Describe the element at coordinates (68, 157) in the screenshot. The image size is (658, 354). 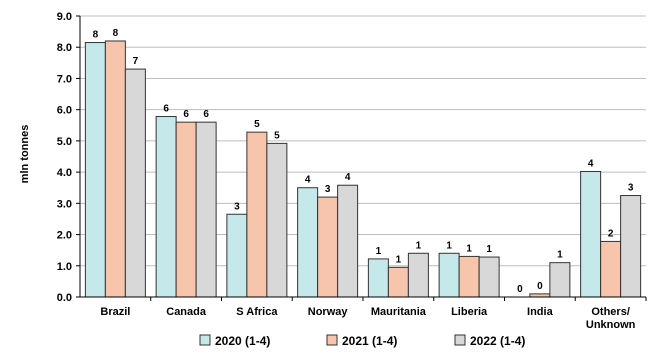
I see `y-axis-ticks: 0.0 1.0 2.0 3.0 4.0 5.0 6.0 7.0 8.0 9.0` at that location.